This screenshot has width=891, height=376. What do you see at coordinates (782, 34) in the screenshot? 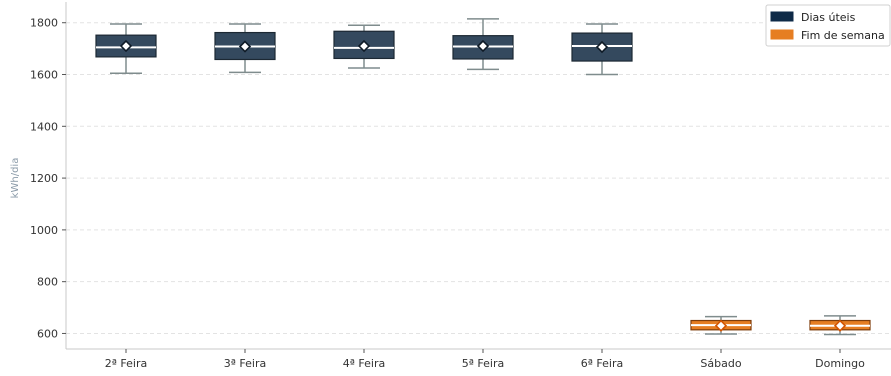
I see `legend-swatch-weekend` at bounding box center [782, 34].